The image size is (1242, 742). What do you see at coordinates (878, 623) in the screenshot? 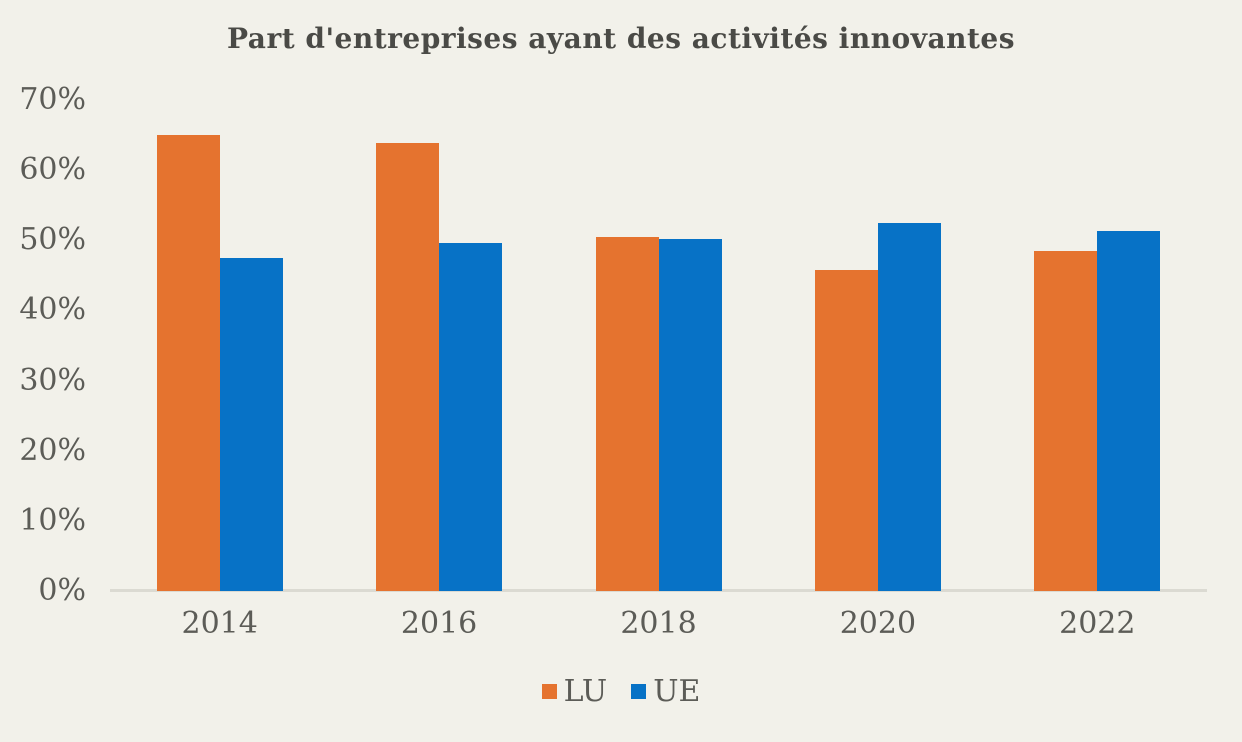
I see `x-axis-category-label: 2020` at bounding box center [878, 623].